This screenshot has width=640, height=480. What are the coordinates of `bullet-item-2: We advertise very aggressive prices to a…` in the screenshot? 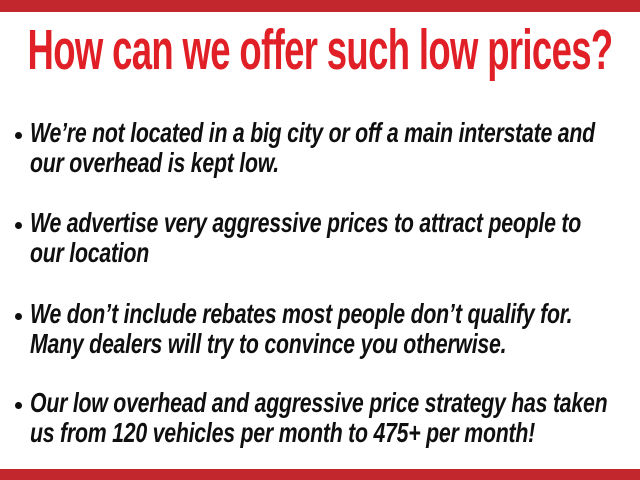 It's located at (320, 243).